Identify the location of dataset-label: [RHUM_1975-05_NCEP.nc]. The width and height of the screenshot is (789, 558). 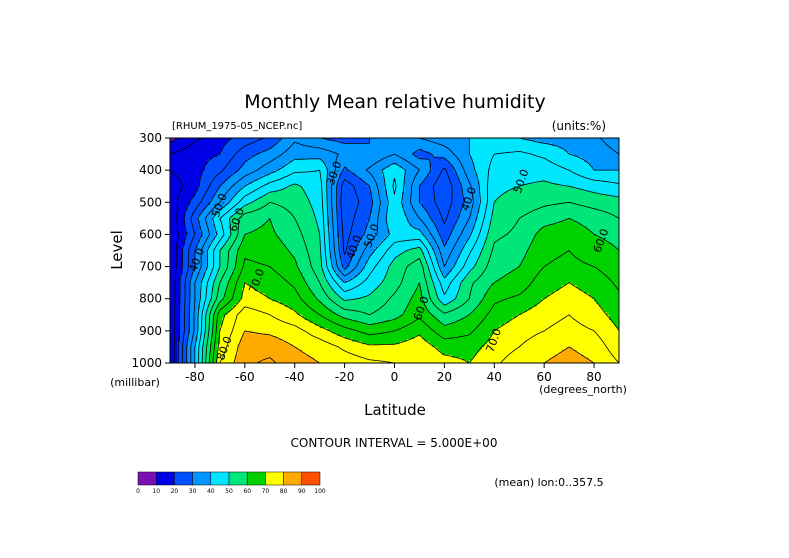
(237, 126).